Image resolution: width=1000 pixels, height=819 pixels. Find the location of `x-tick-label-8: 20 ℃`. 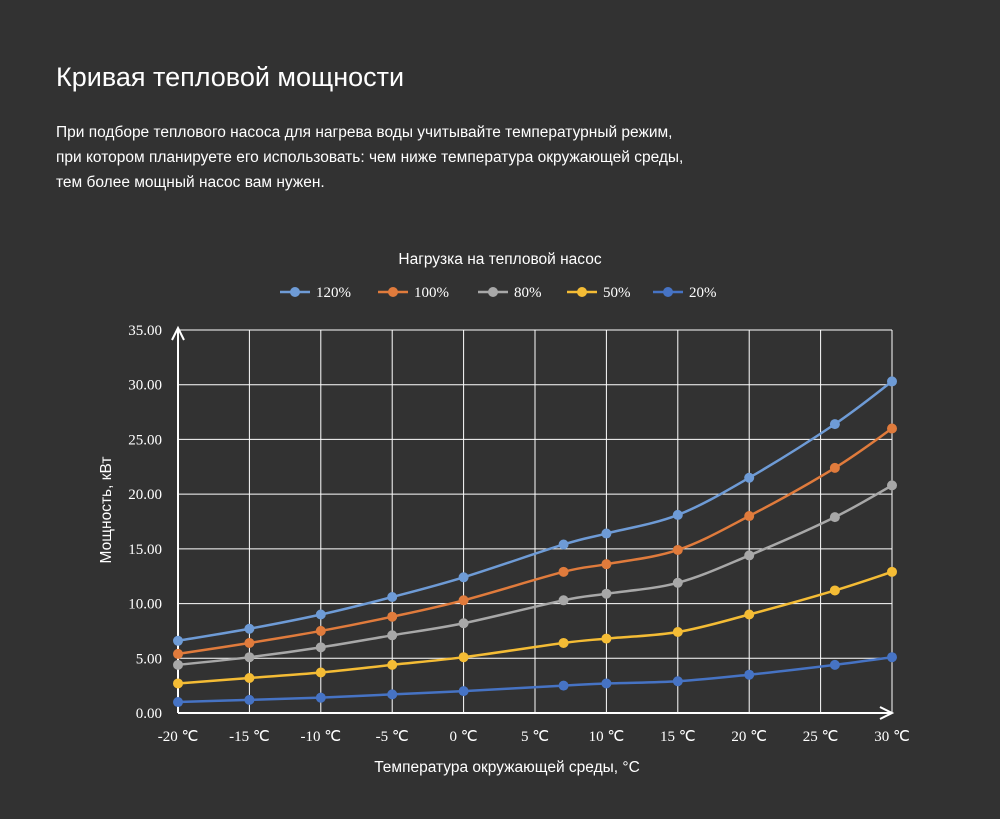

x-tick-label-8: 20 ℃ is located at coordinates (749, 737).